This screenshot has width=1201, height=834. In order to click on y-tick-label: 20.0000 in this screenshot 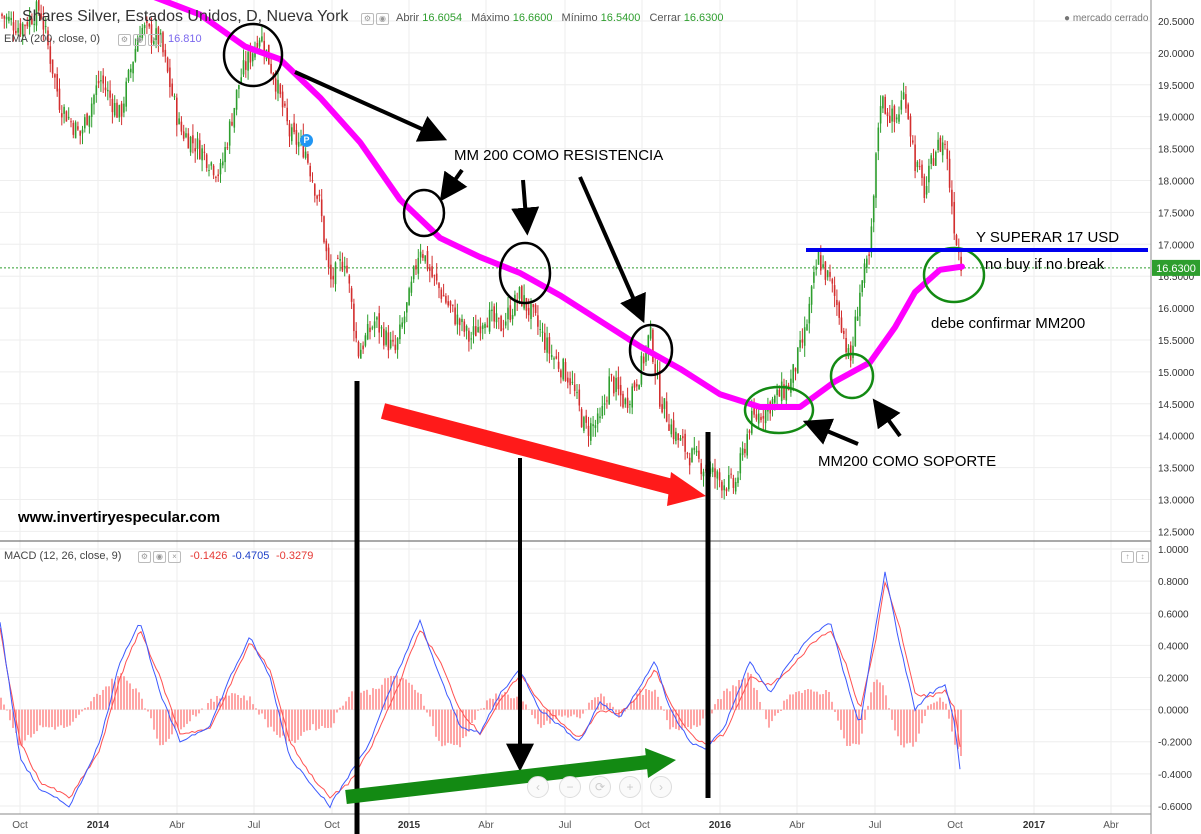, I will do `click(1176, 54)`.